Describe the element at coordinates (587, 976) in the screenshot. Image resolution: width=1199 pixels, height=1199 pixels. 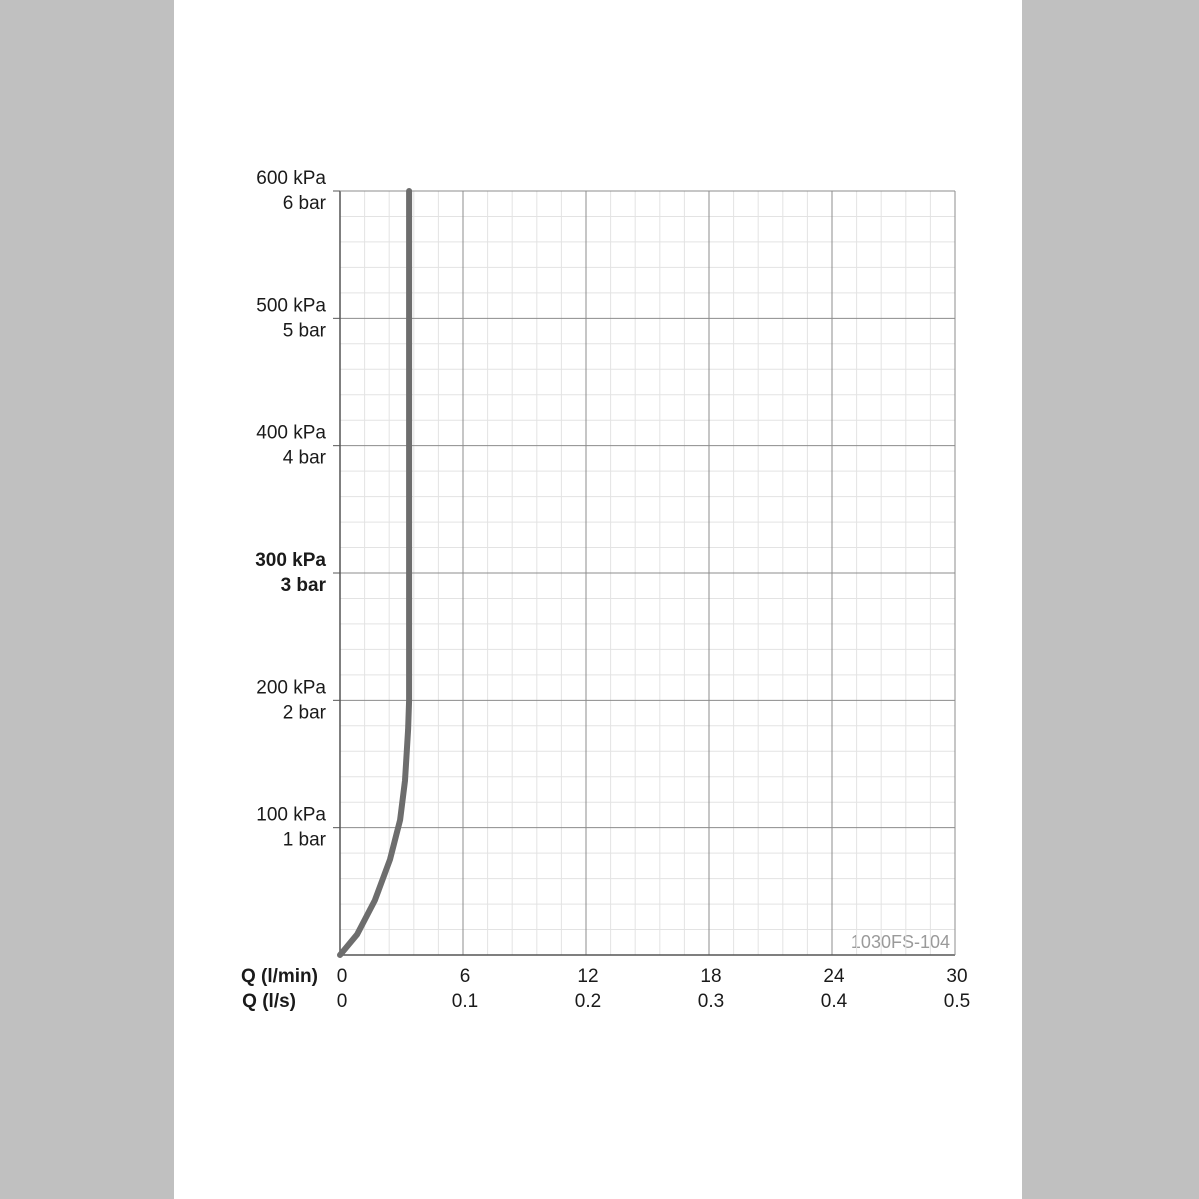
I see `x-tick-label: 12` at that location.